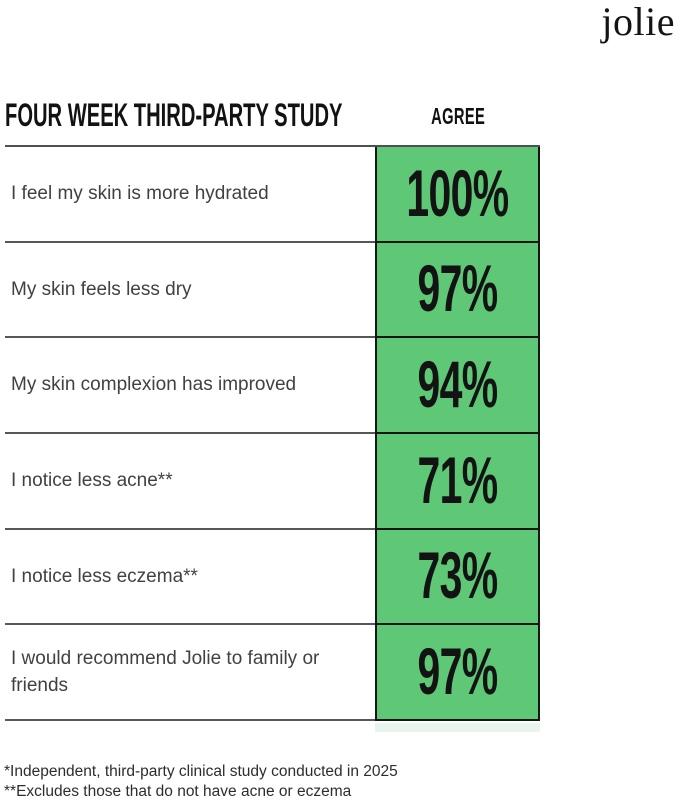  I want to click on agree-column-header-text: AGREE, so click(458, 116).